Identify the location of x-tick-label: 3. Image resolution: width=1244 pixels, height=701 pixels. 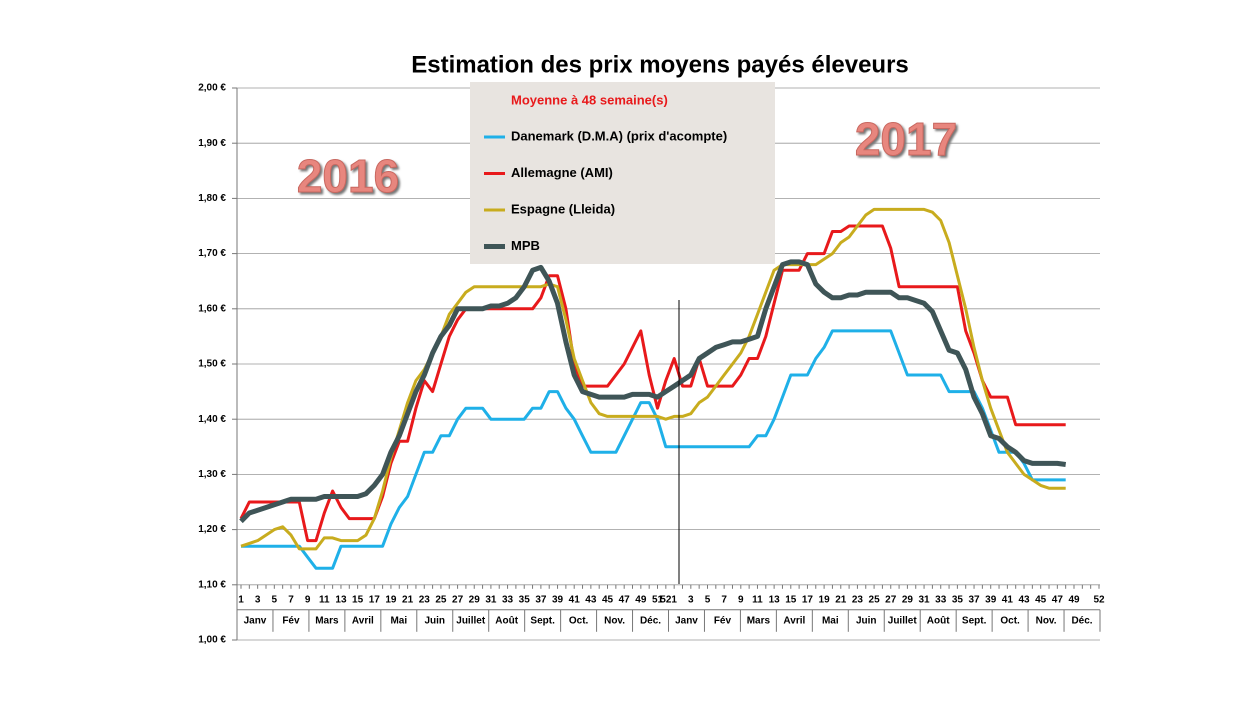
(258, 599).